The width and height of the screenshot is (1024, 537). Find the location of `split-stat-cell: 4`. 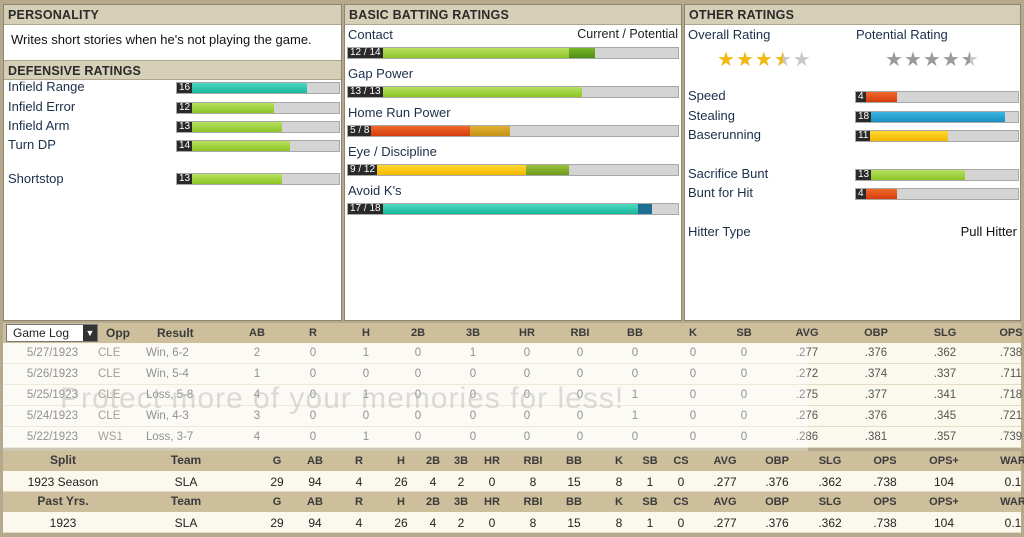

split-stat-cell: 4 is located at coordinates (433, 482).